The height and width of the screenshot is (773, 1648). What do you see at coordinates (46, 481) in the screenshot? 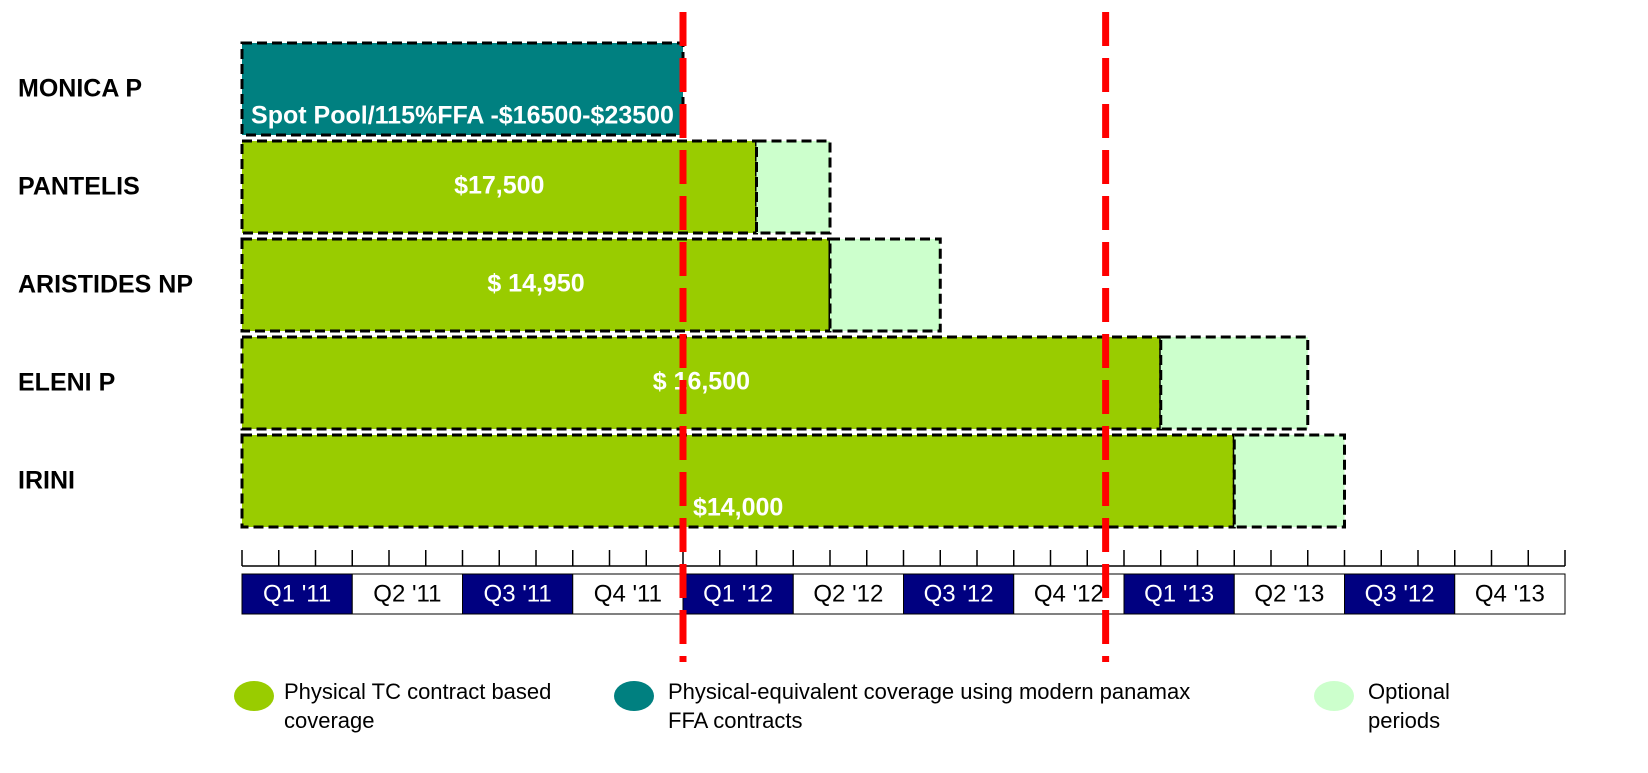
I see `vessel-name: IRINI` at bounding box center [46, 481].